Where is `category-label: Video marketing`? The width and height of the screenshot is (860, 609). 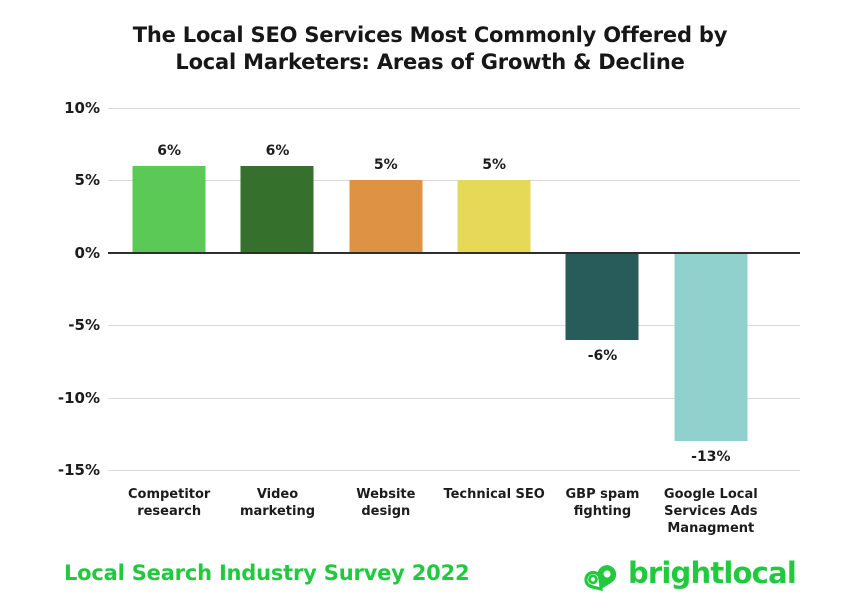
category-label: Video marketing is located at coordinates (277, 503).